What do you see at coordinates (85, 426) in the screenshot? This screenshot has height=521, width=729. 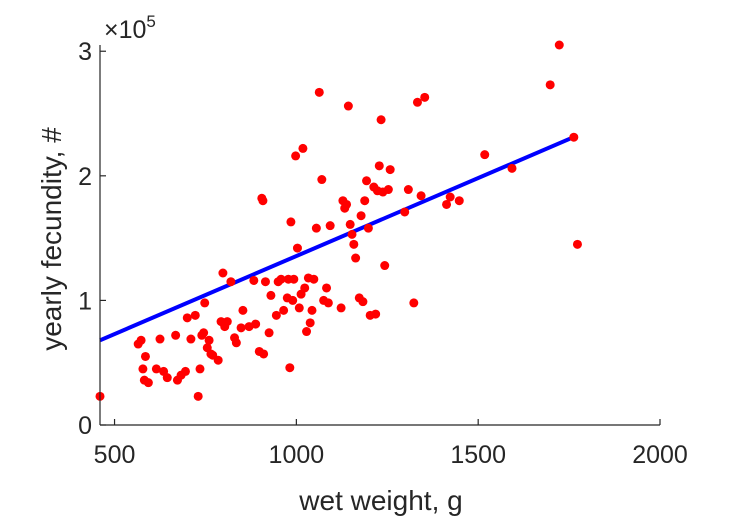 I see `y-tick-label: 0` at bounding box center [85, 426].